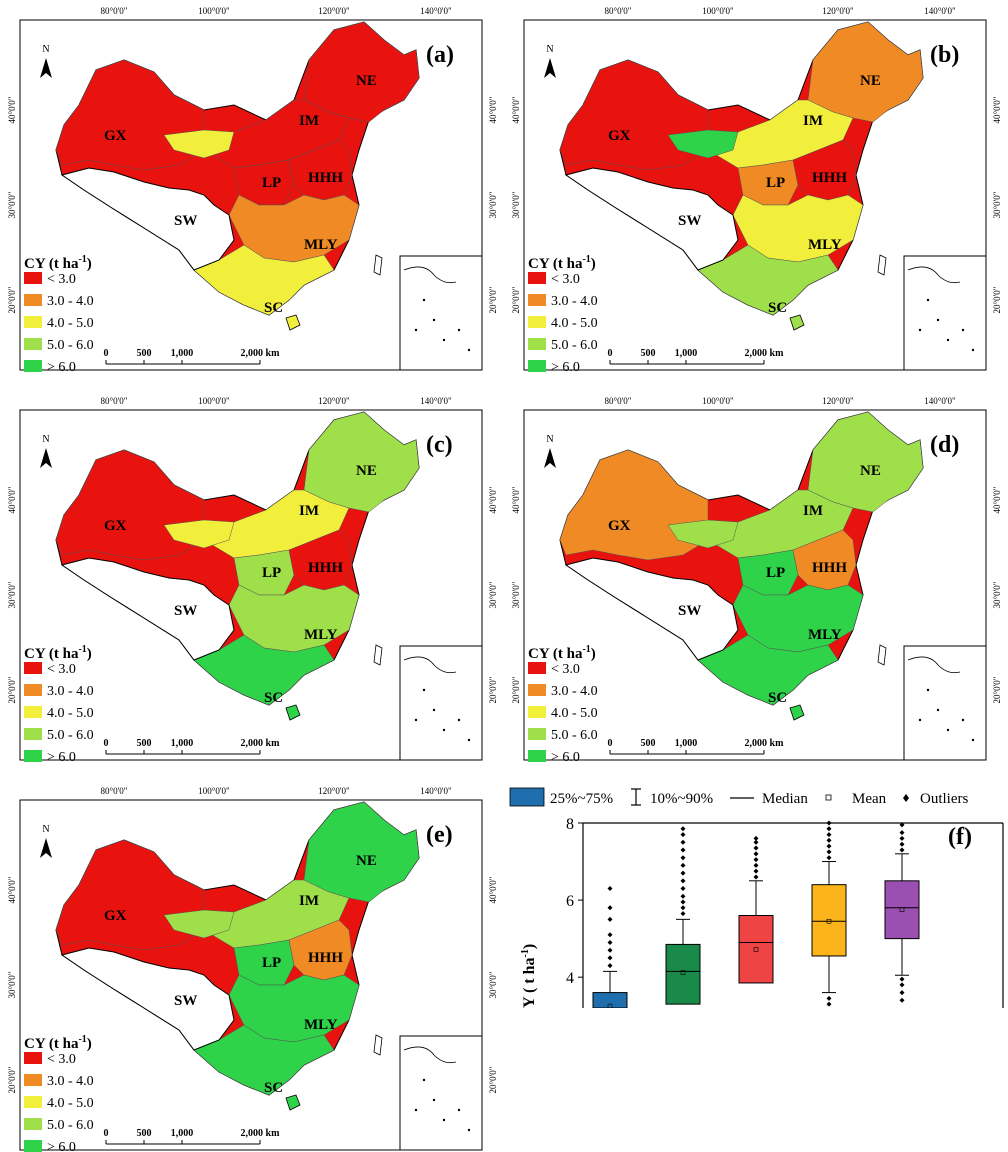 Image resolution: width=1008 pixels, height=1152 pixels. Describe the element at coordinates (581, 799) in the screenshot. I see `legend-iqr-label: 25%~75%` at that location.